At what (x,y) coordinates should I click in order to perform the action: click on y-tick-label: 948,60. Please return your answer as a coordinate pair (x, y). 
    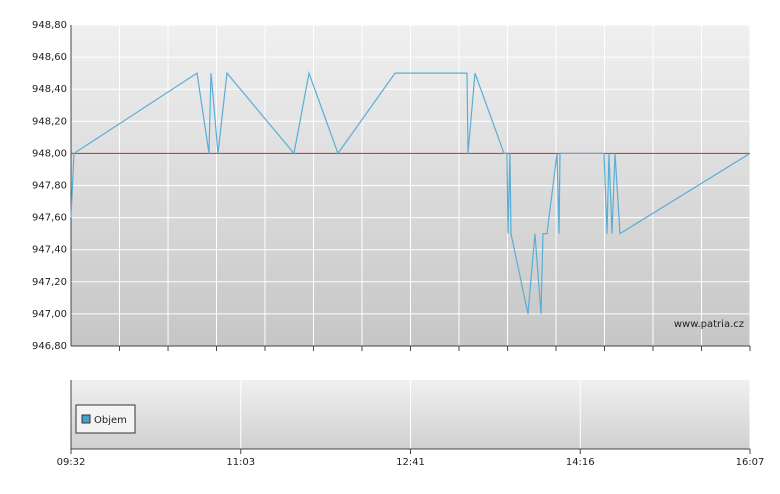
    Looking at the image, I should click on (49, 57).